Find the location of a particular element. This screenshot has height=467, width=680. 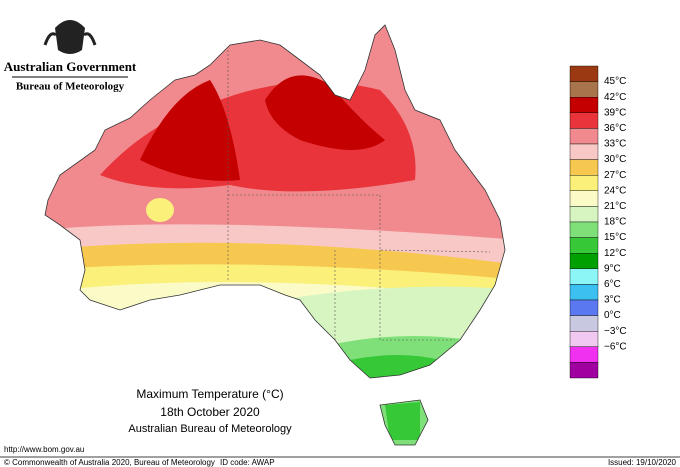

legend-label: 0°C is located at coordinates (612, 315).